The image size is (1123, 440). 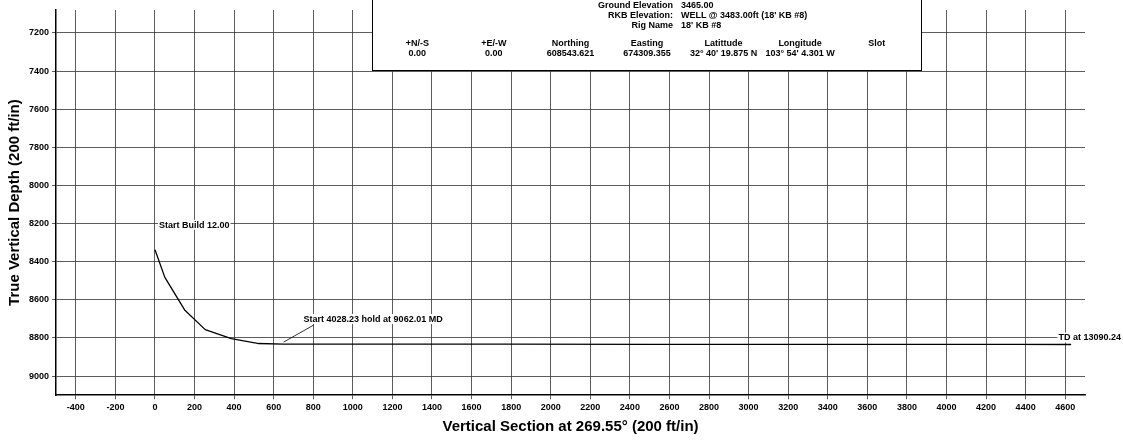 I want to click on y-tick-label: 8200, so click(x=39, y=223).